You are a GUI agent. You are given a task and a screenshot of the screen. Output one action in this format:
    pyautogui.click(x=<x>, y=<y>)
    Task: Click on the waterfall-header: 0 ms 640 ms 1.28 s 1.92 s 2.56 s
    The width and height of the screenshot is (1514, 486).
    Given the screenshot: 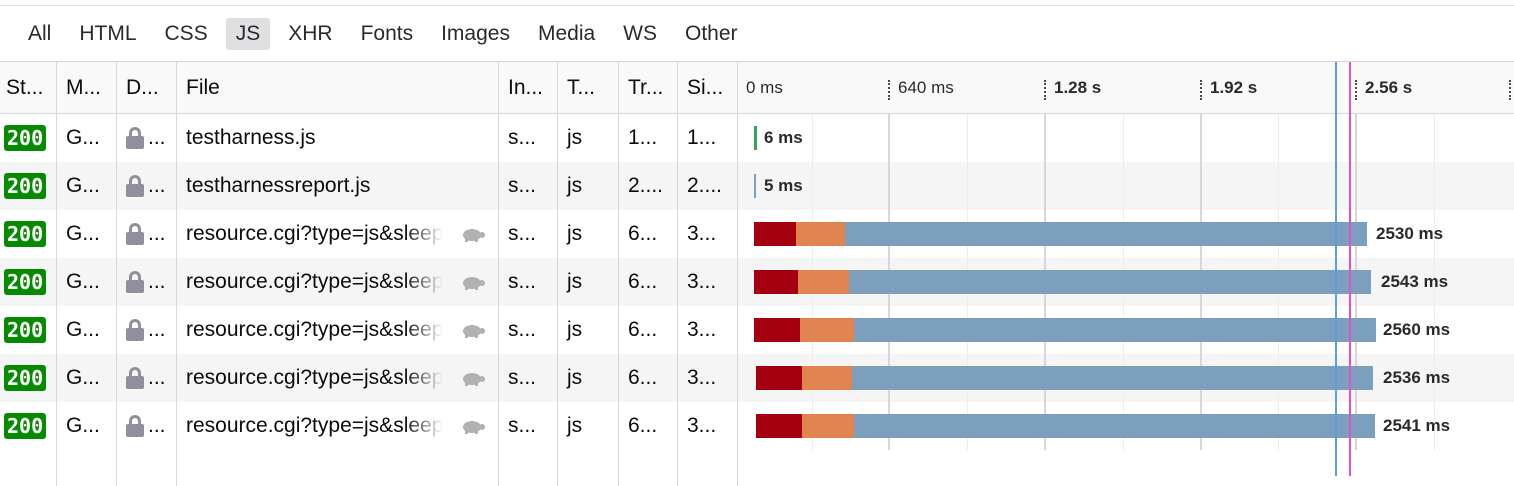 What is the action you would take?
    pyautogui.click(x=1125, y=87)
    